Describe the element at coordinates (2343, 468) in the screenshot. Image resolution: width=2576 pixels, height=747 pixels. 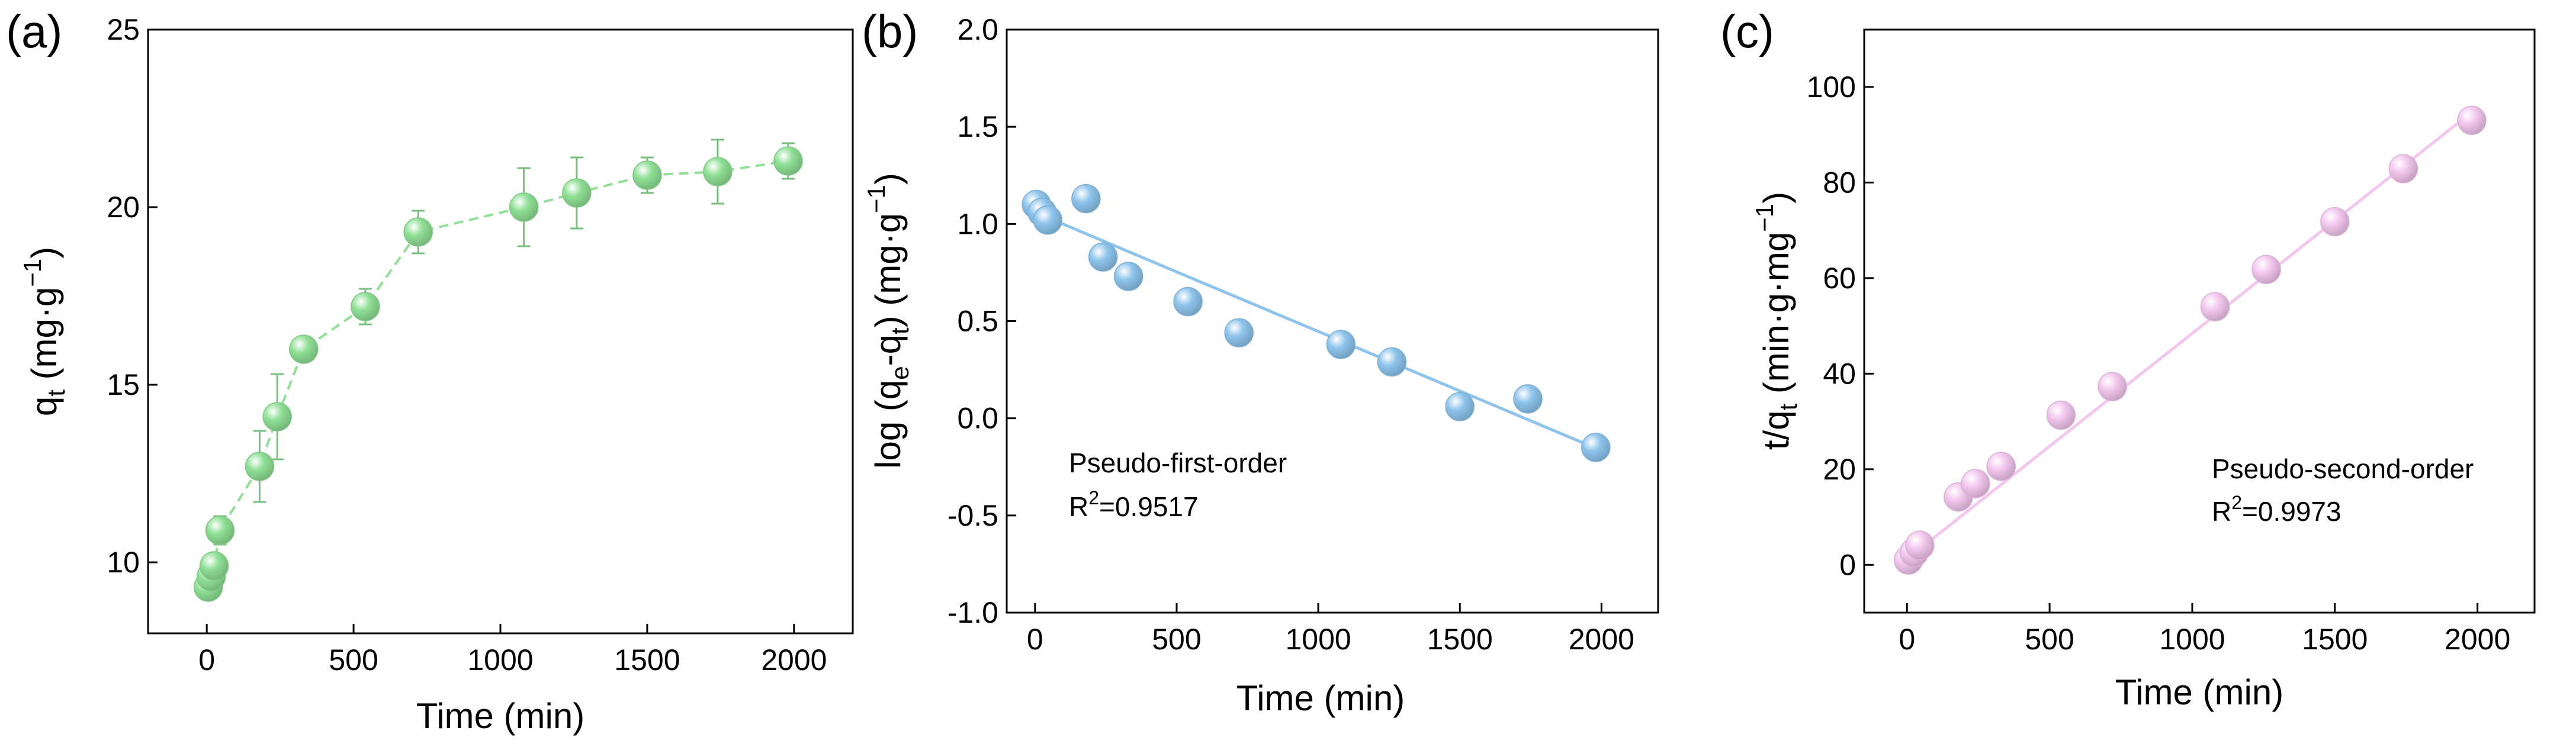
I see `panel-c-model-annotation: Pseudo-second-order` at that location.